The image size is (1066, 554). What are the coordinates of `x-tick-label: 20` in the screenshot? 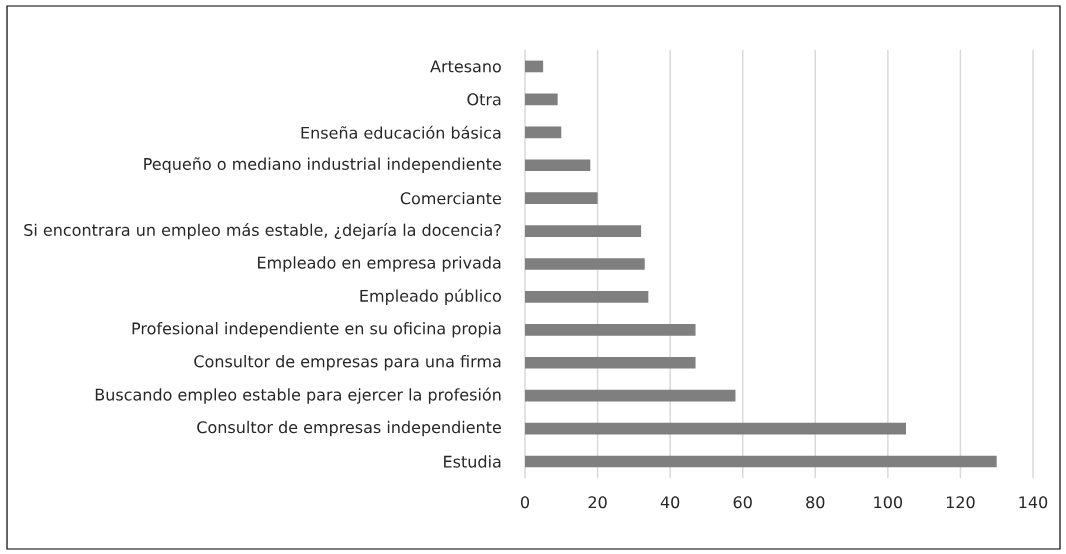 It's located at (597, 502).